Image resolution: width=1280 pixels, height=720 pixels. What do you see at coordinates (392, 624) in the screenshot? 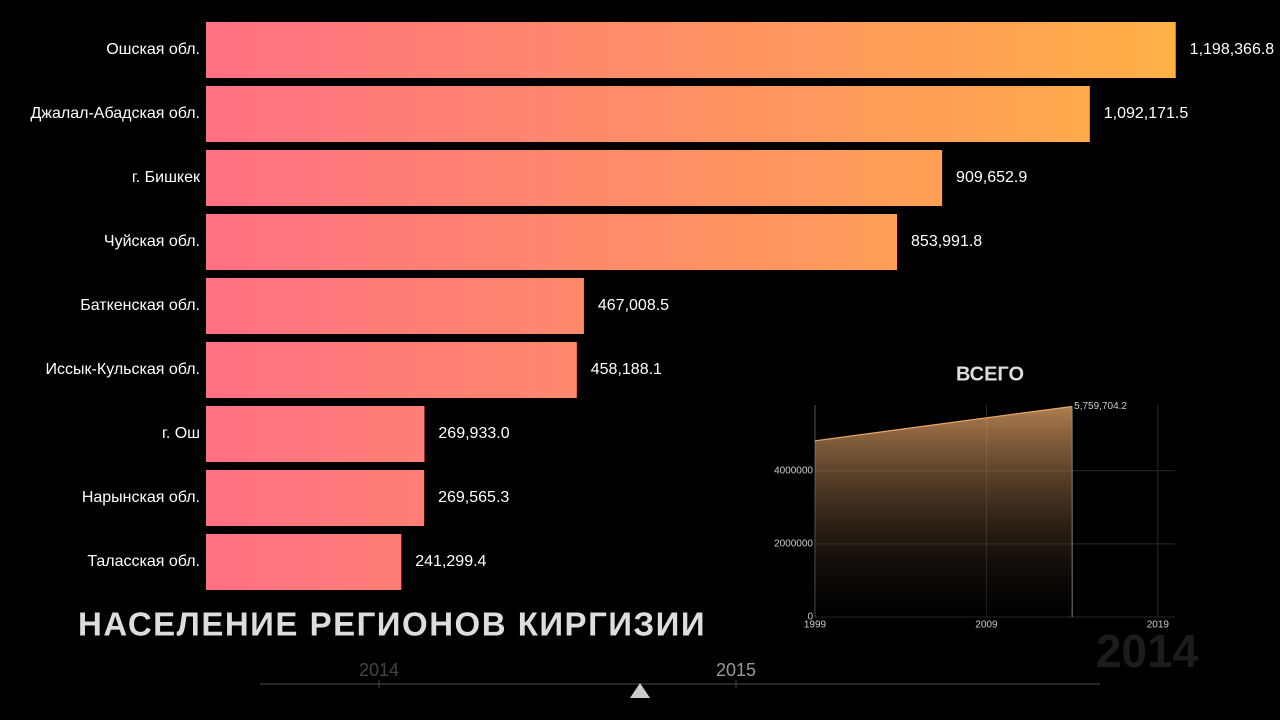
I see `chart-title: НАСЕЛЕНИЕ РЕГИОНОВ КИРГИЗИИ` at bounding box center [392, 624].